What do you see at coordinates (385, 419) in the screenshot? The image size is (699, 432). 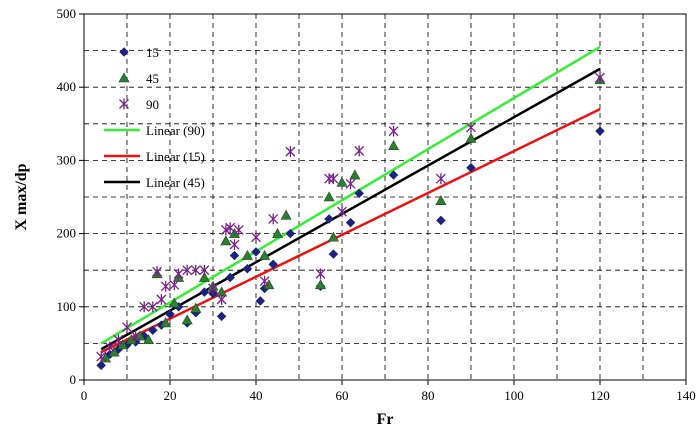 I see `x-axis-title: Fr` at bounding box center [385, 419].